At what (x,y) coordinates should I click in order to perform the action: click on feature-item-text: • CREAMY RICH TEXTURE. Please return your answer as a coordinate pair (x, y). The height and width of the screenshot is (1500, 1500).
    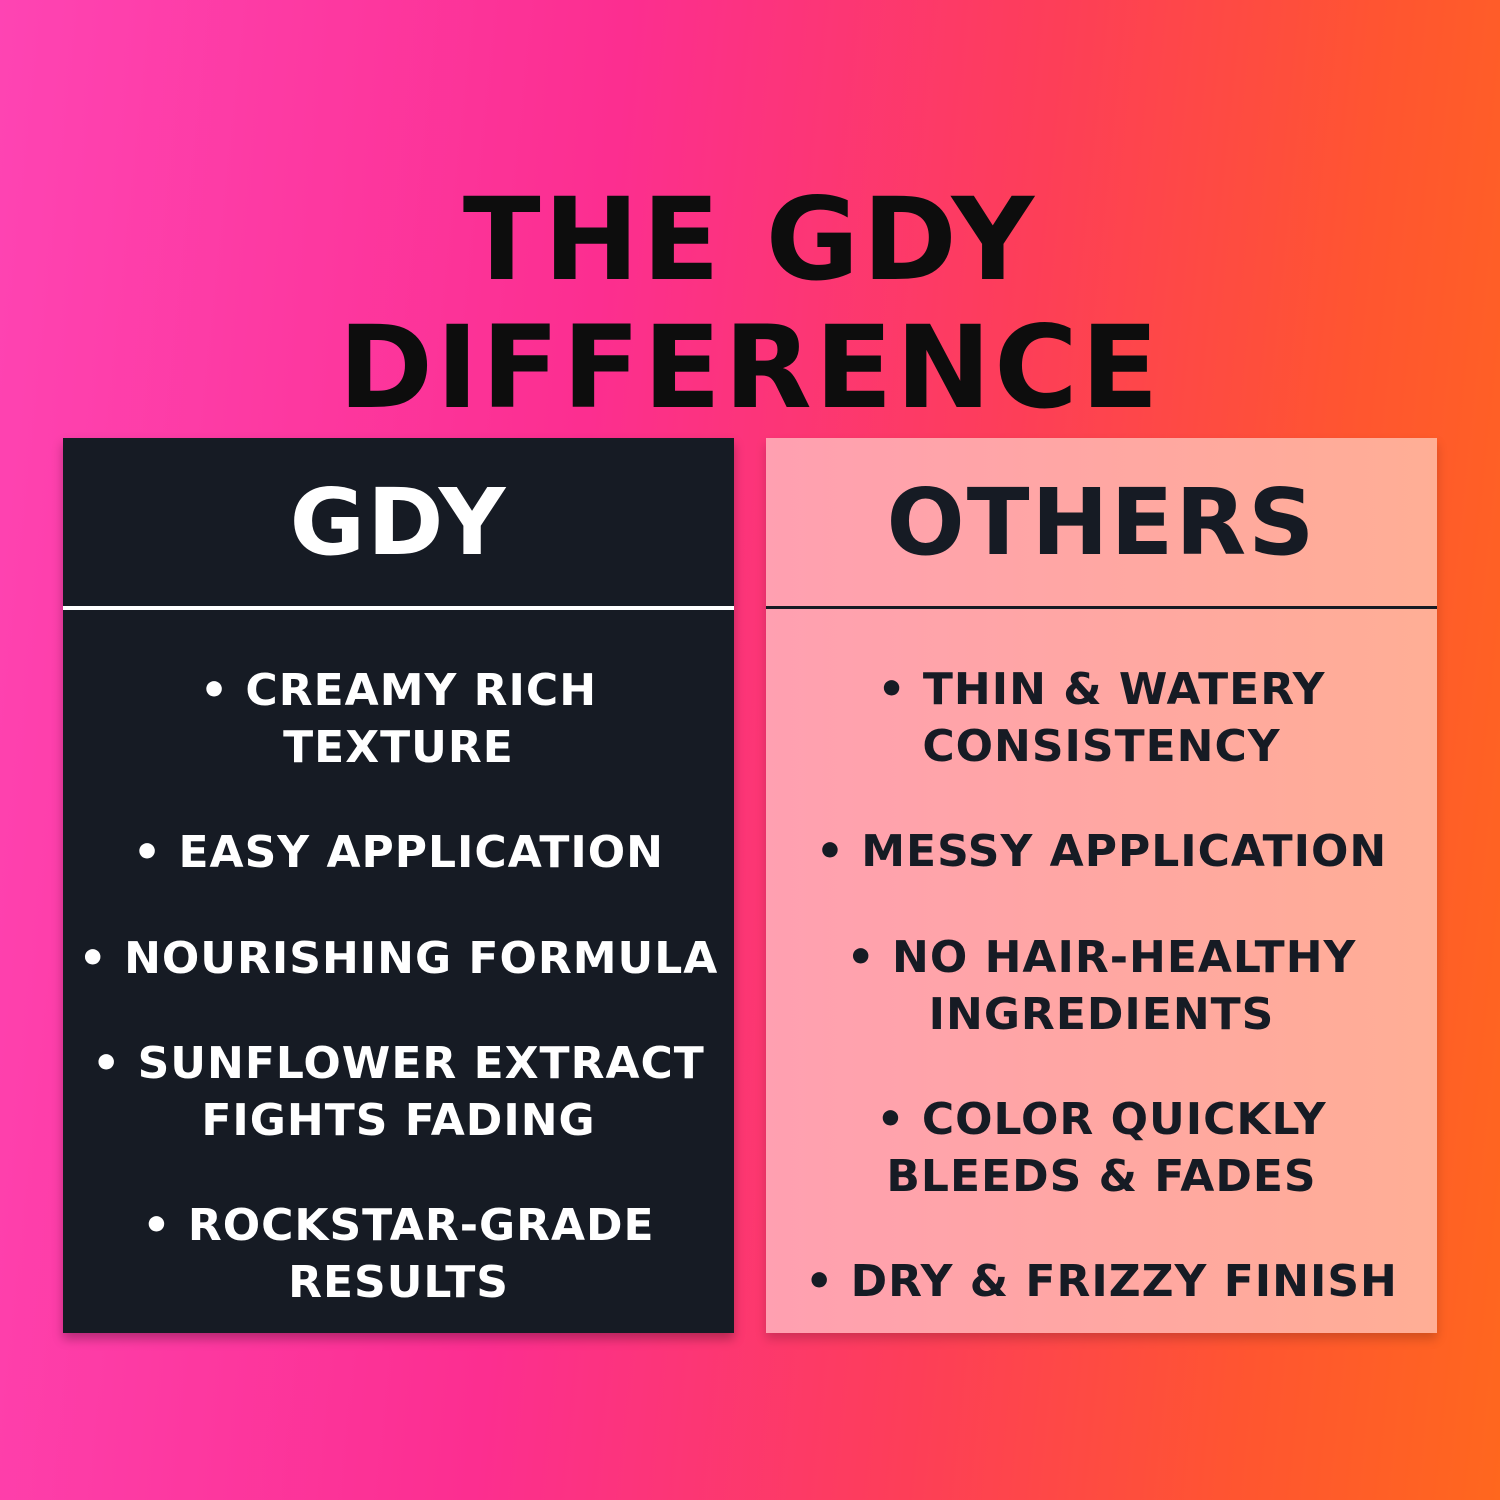
    Looking at the image, I should click on (398, 719).